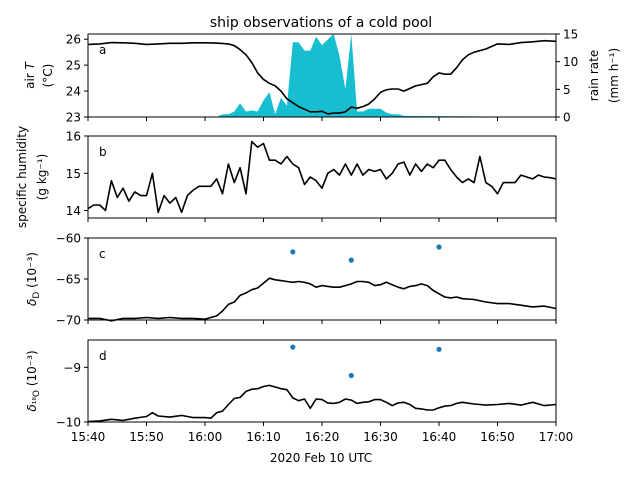 This screenshot has height=480, width=640. Describe the element at coordinates (439, 437) in the screenshot. I see `x-tick-label: 16:40` at that location.